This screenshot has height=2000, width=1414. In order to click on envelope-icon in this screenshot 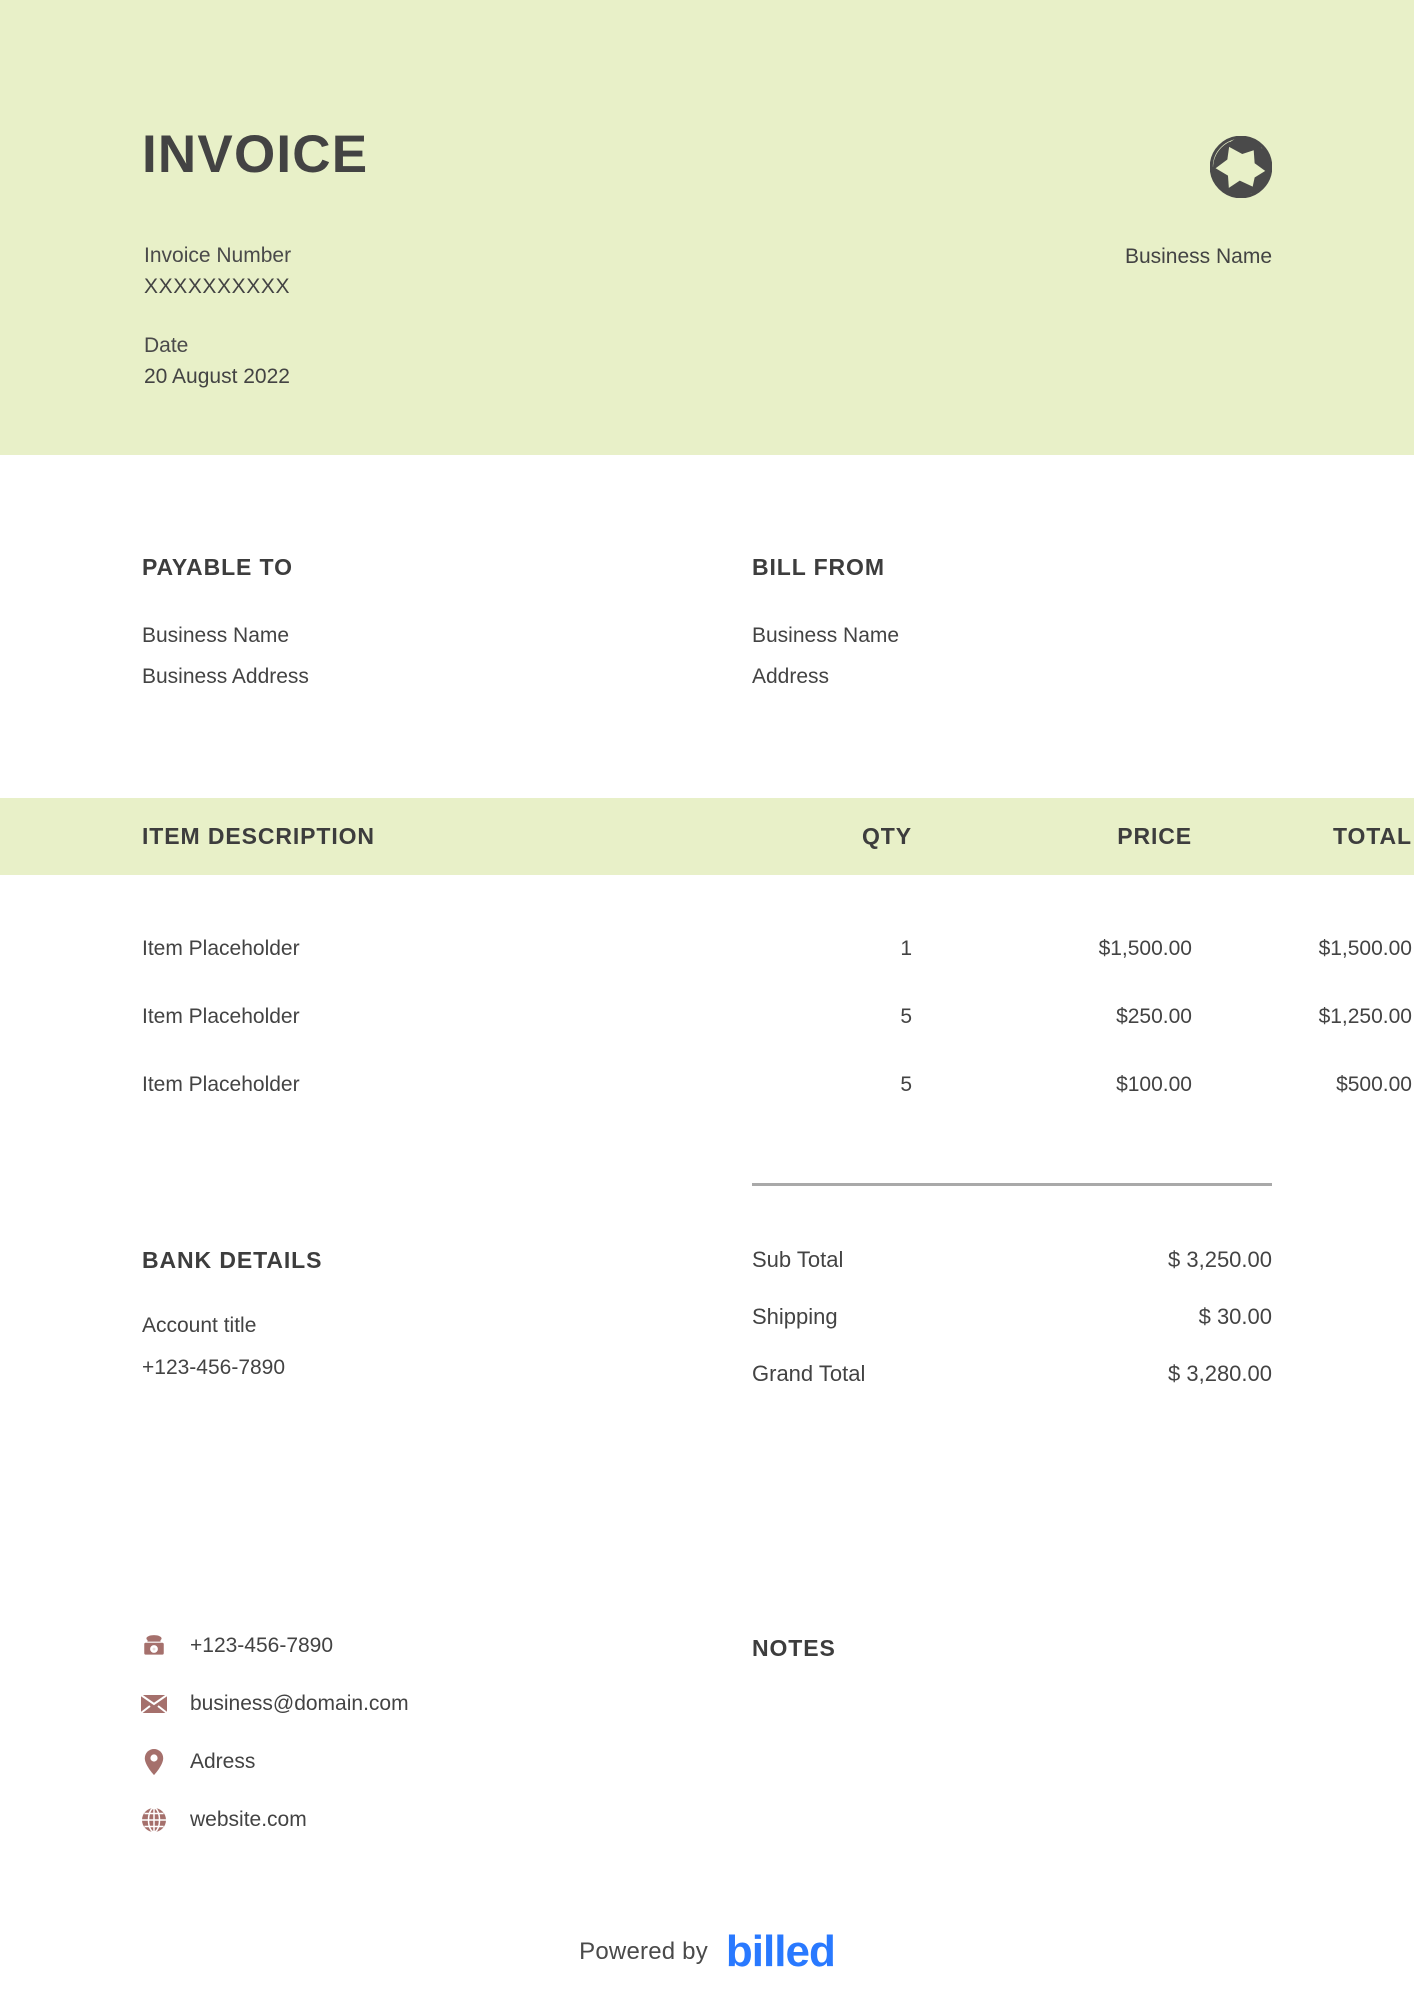, I will do `click(154, 1704)`.